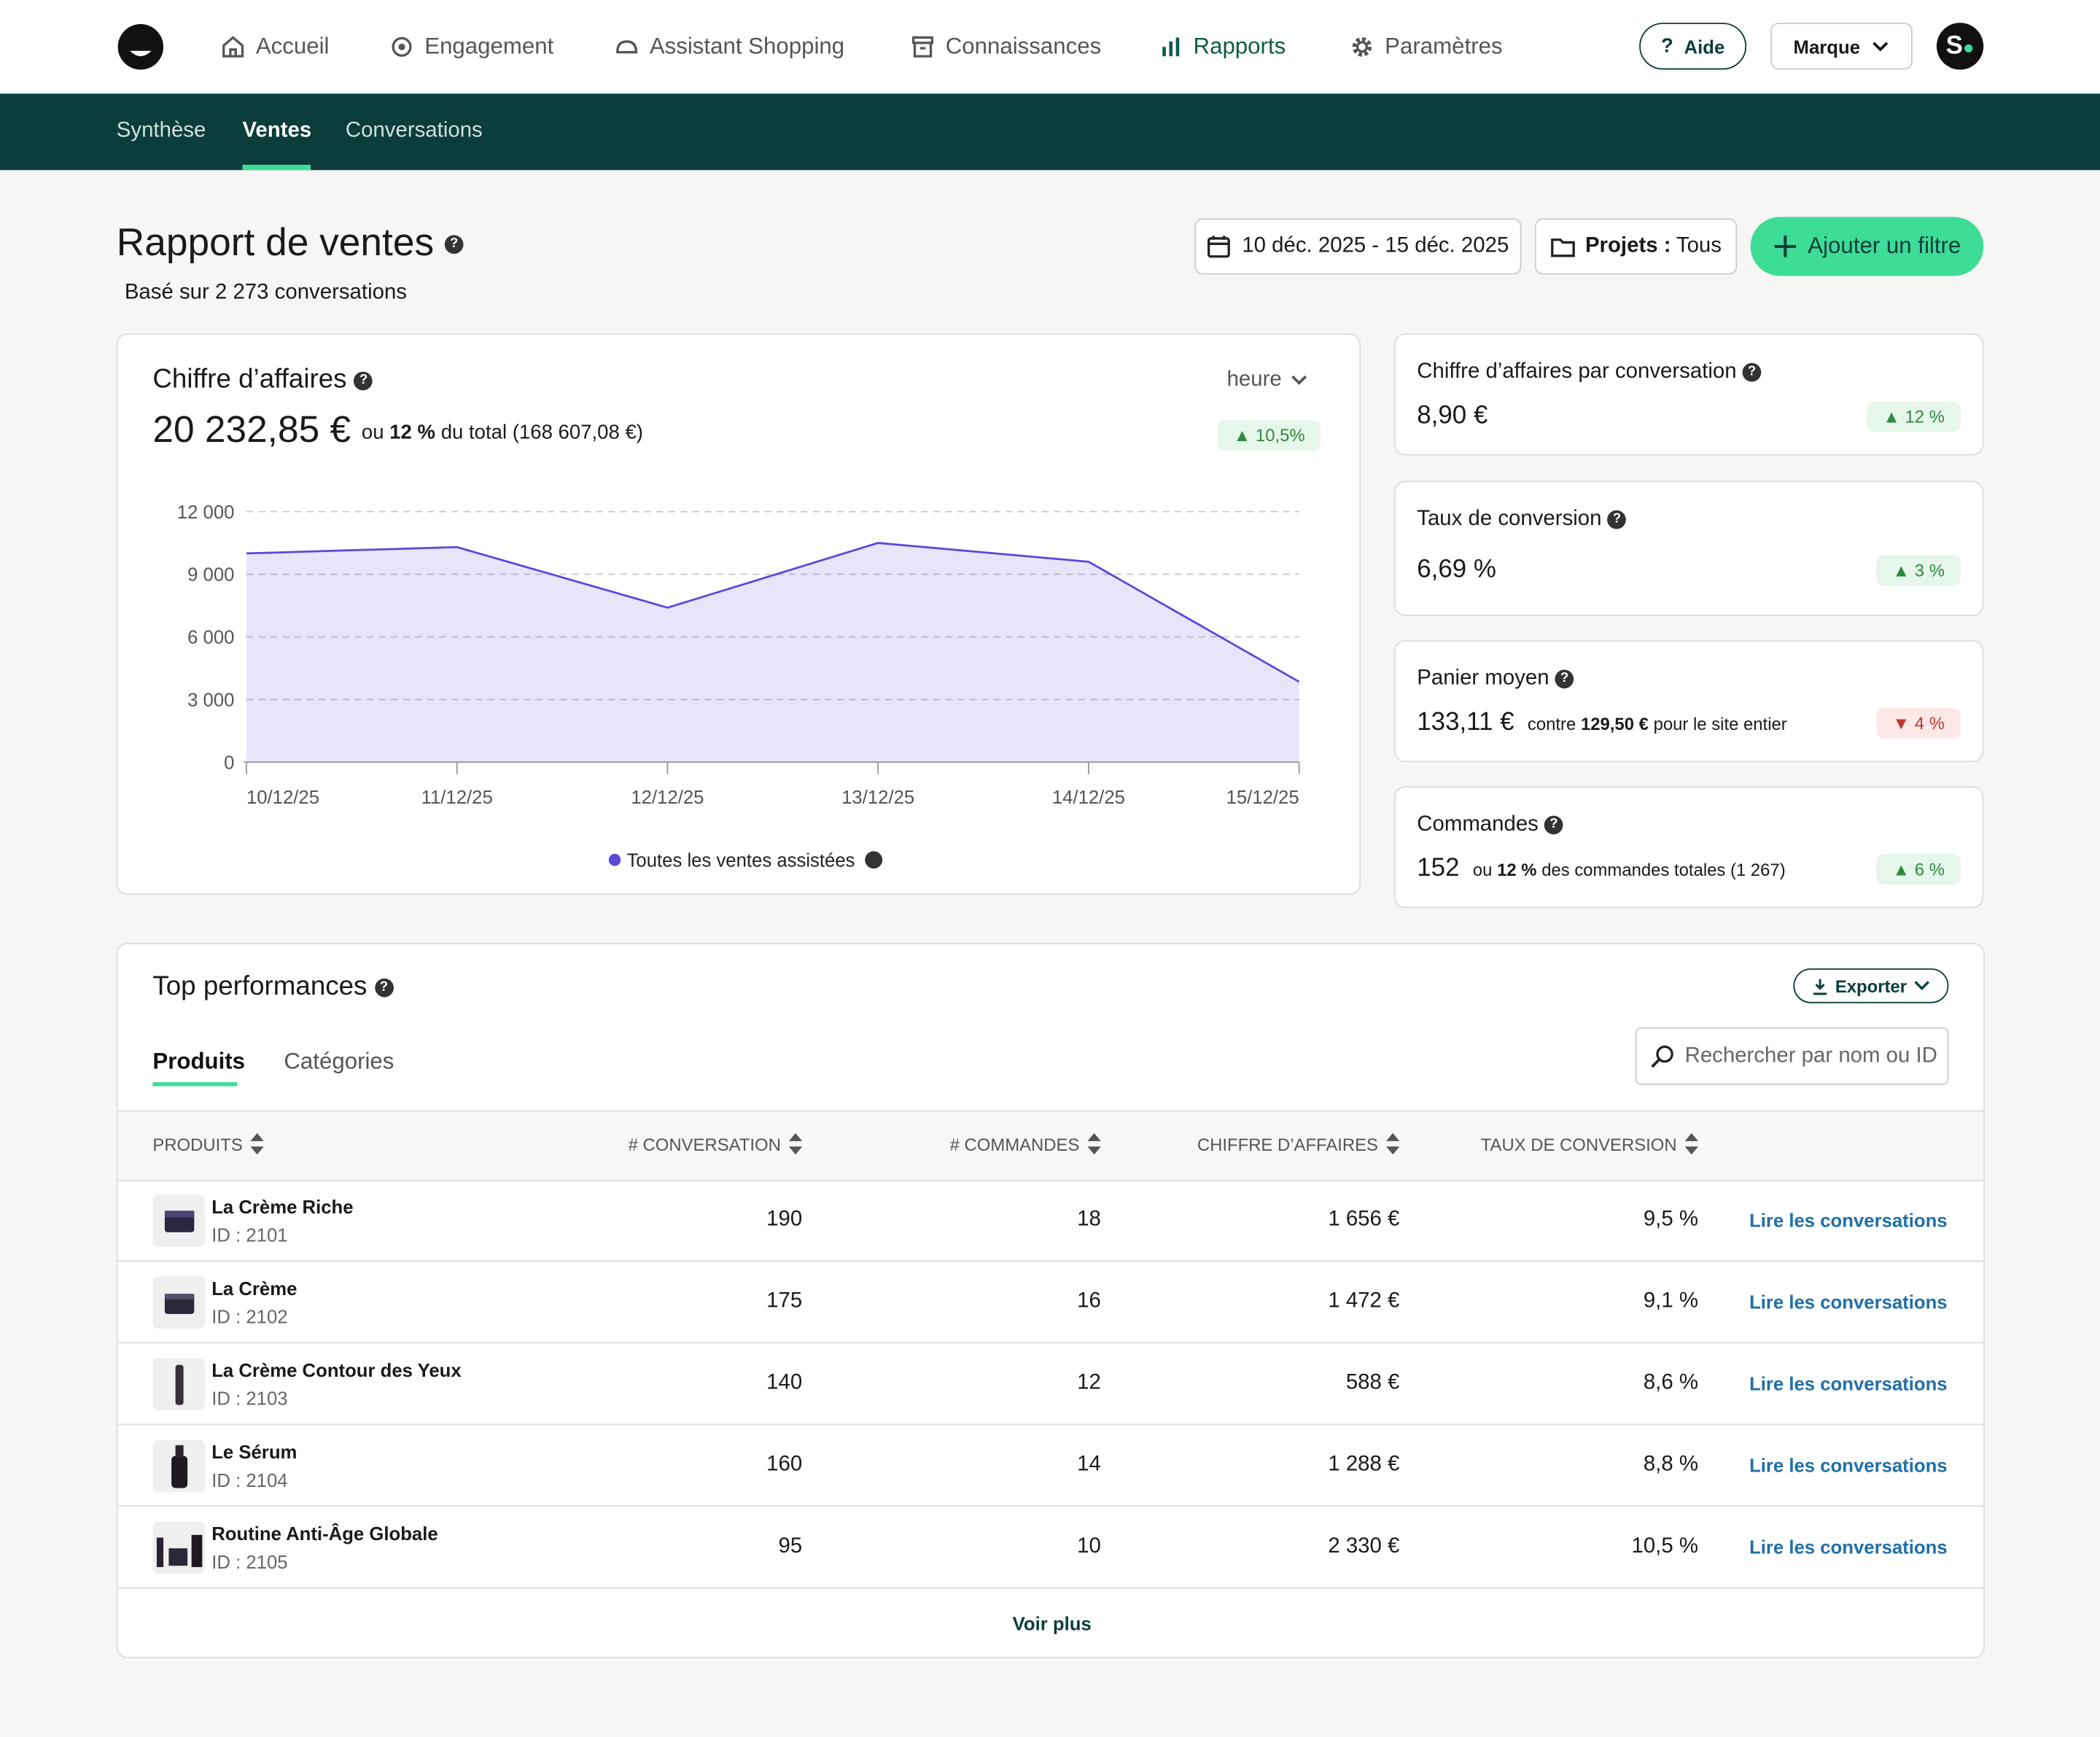 This screenshot has width=2100, height=1737. Describe the element at coordinates (210, 638) in the screenshot. I see `y-tick-label: 6 000` at that location.